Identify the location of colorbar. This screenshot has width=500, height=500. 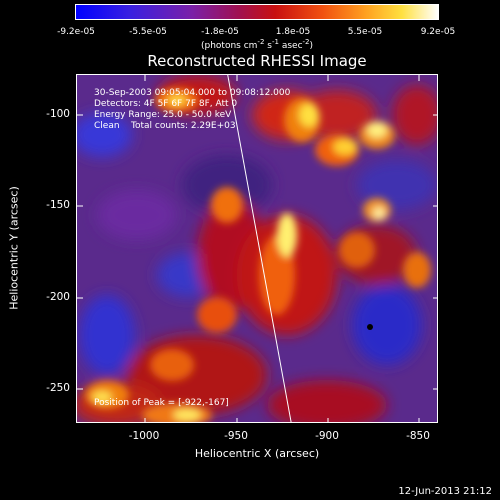
(257, 12).